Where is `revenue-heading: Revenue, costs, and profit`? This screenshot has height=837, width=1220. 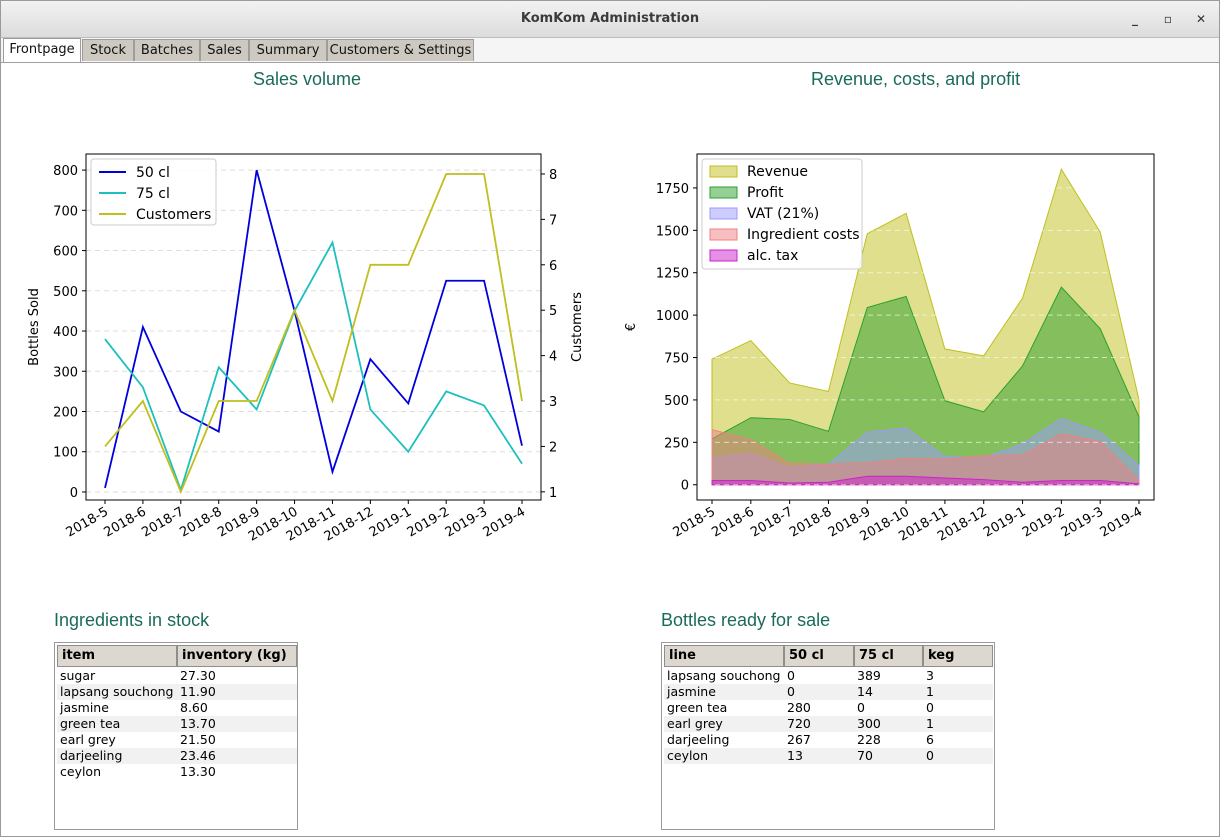
revenue-heading: Revenue, costs, and profit is located at coordinates (916, 79).